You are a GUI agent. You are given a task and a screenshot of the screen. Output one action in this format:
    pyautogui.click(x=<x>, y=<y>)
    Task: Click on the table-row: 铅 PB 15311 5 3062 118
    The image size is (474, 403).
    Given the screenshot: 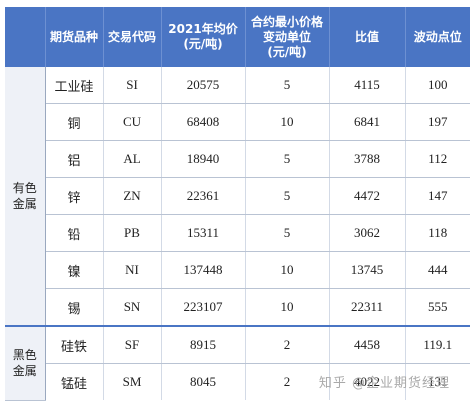 What is the action you would take?
    pyautogui.click(x=237, y=233)
    